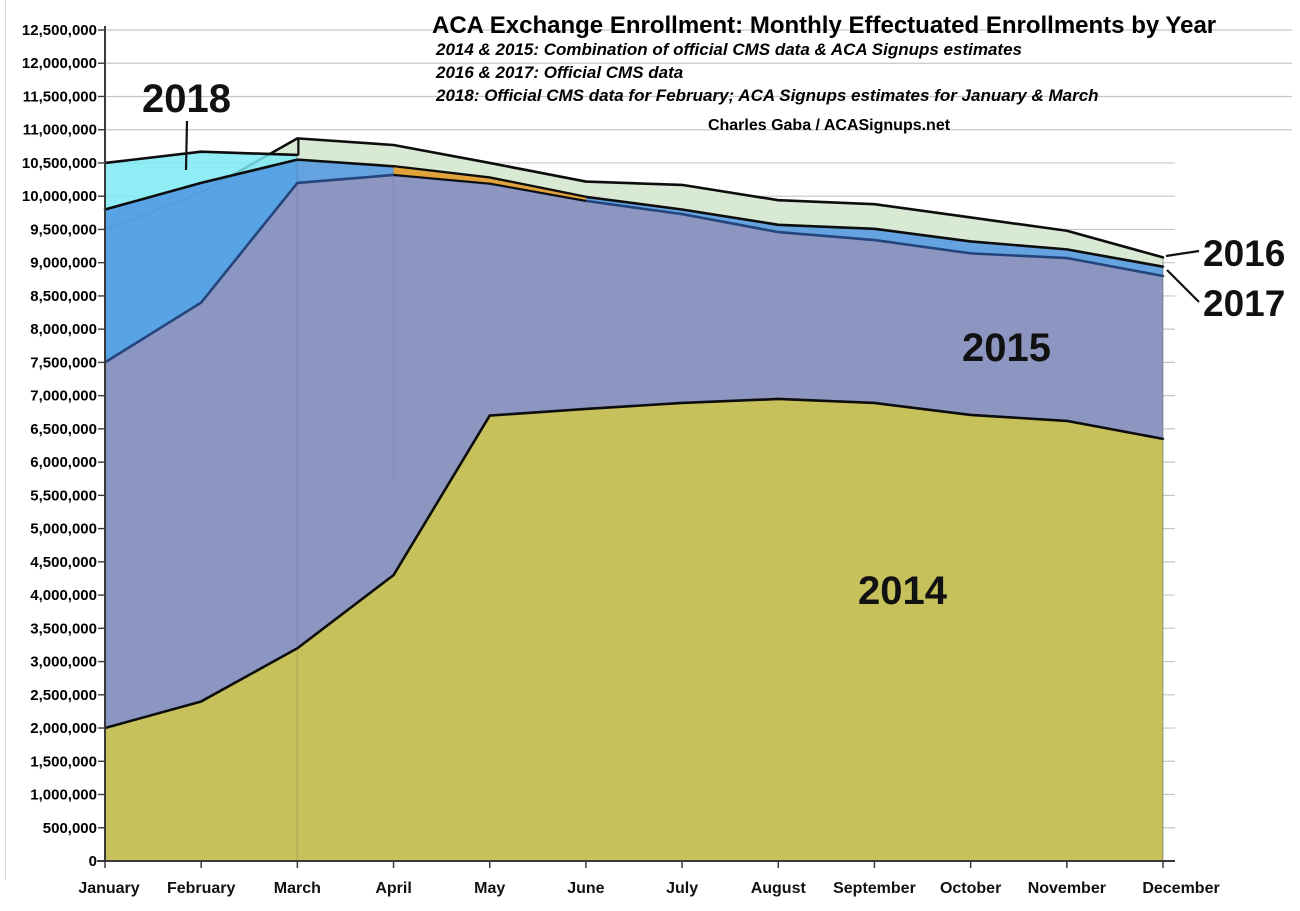 Image resolution: width=1300 pixels, height=911 pixels. I want to click on y-tick-label: 1,000,000, so click(63, 795).